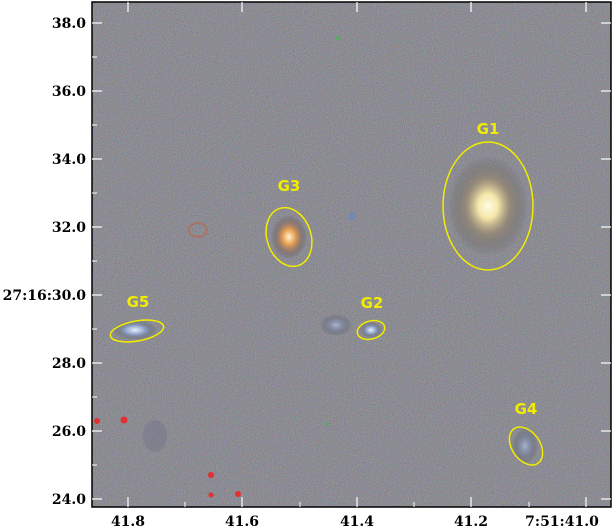 The height and width of the screenshot is (531, 613). Describe the element at coordinates (69, 92) in the screenshot. I see `y-tick-label: 36.0` at that location.